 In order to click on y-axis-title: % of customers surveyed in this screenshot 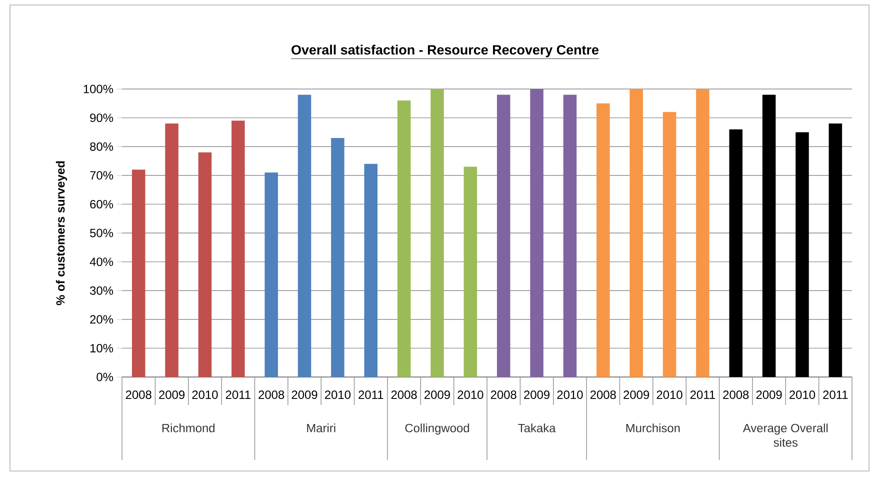, I will do `click(62, 233)`.